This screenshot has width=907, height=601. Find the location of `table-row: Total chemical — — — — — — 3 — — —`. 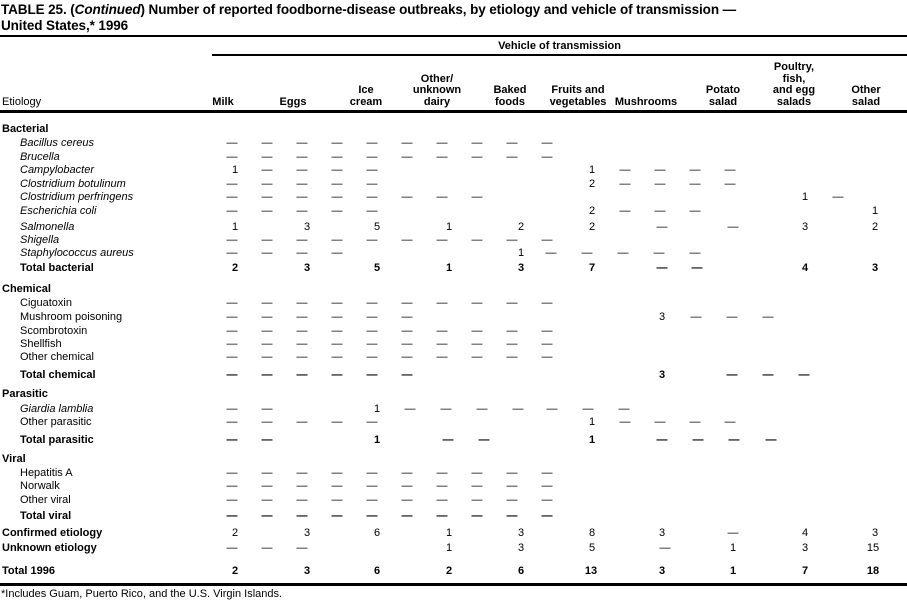

table-row: Total chemical — — — — — — 3 — — — is located at coordinates (453, 375).